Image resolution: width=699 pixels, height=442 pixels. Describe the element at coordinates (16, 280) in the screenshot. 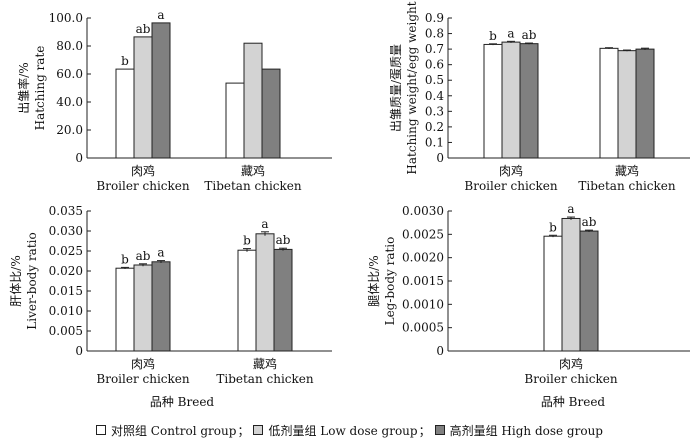

I see `y-axis-label-cn: 肝体比/%` at that location.